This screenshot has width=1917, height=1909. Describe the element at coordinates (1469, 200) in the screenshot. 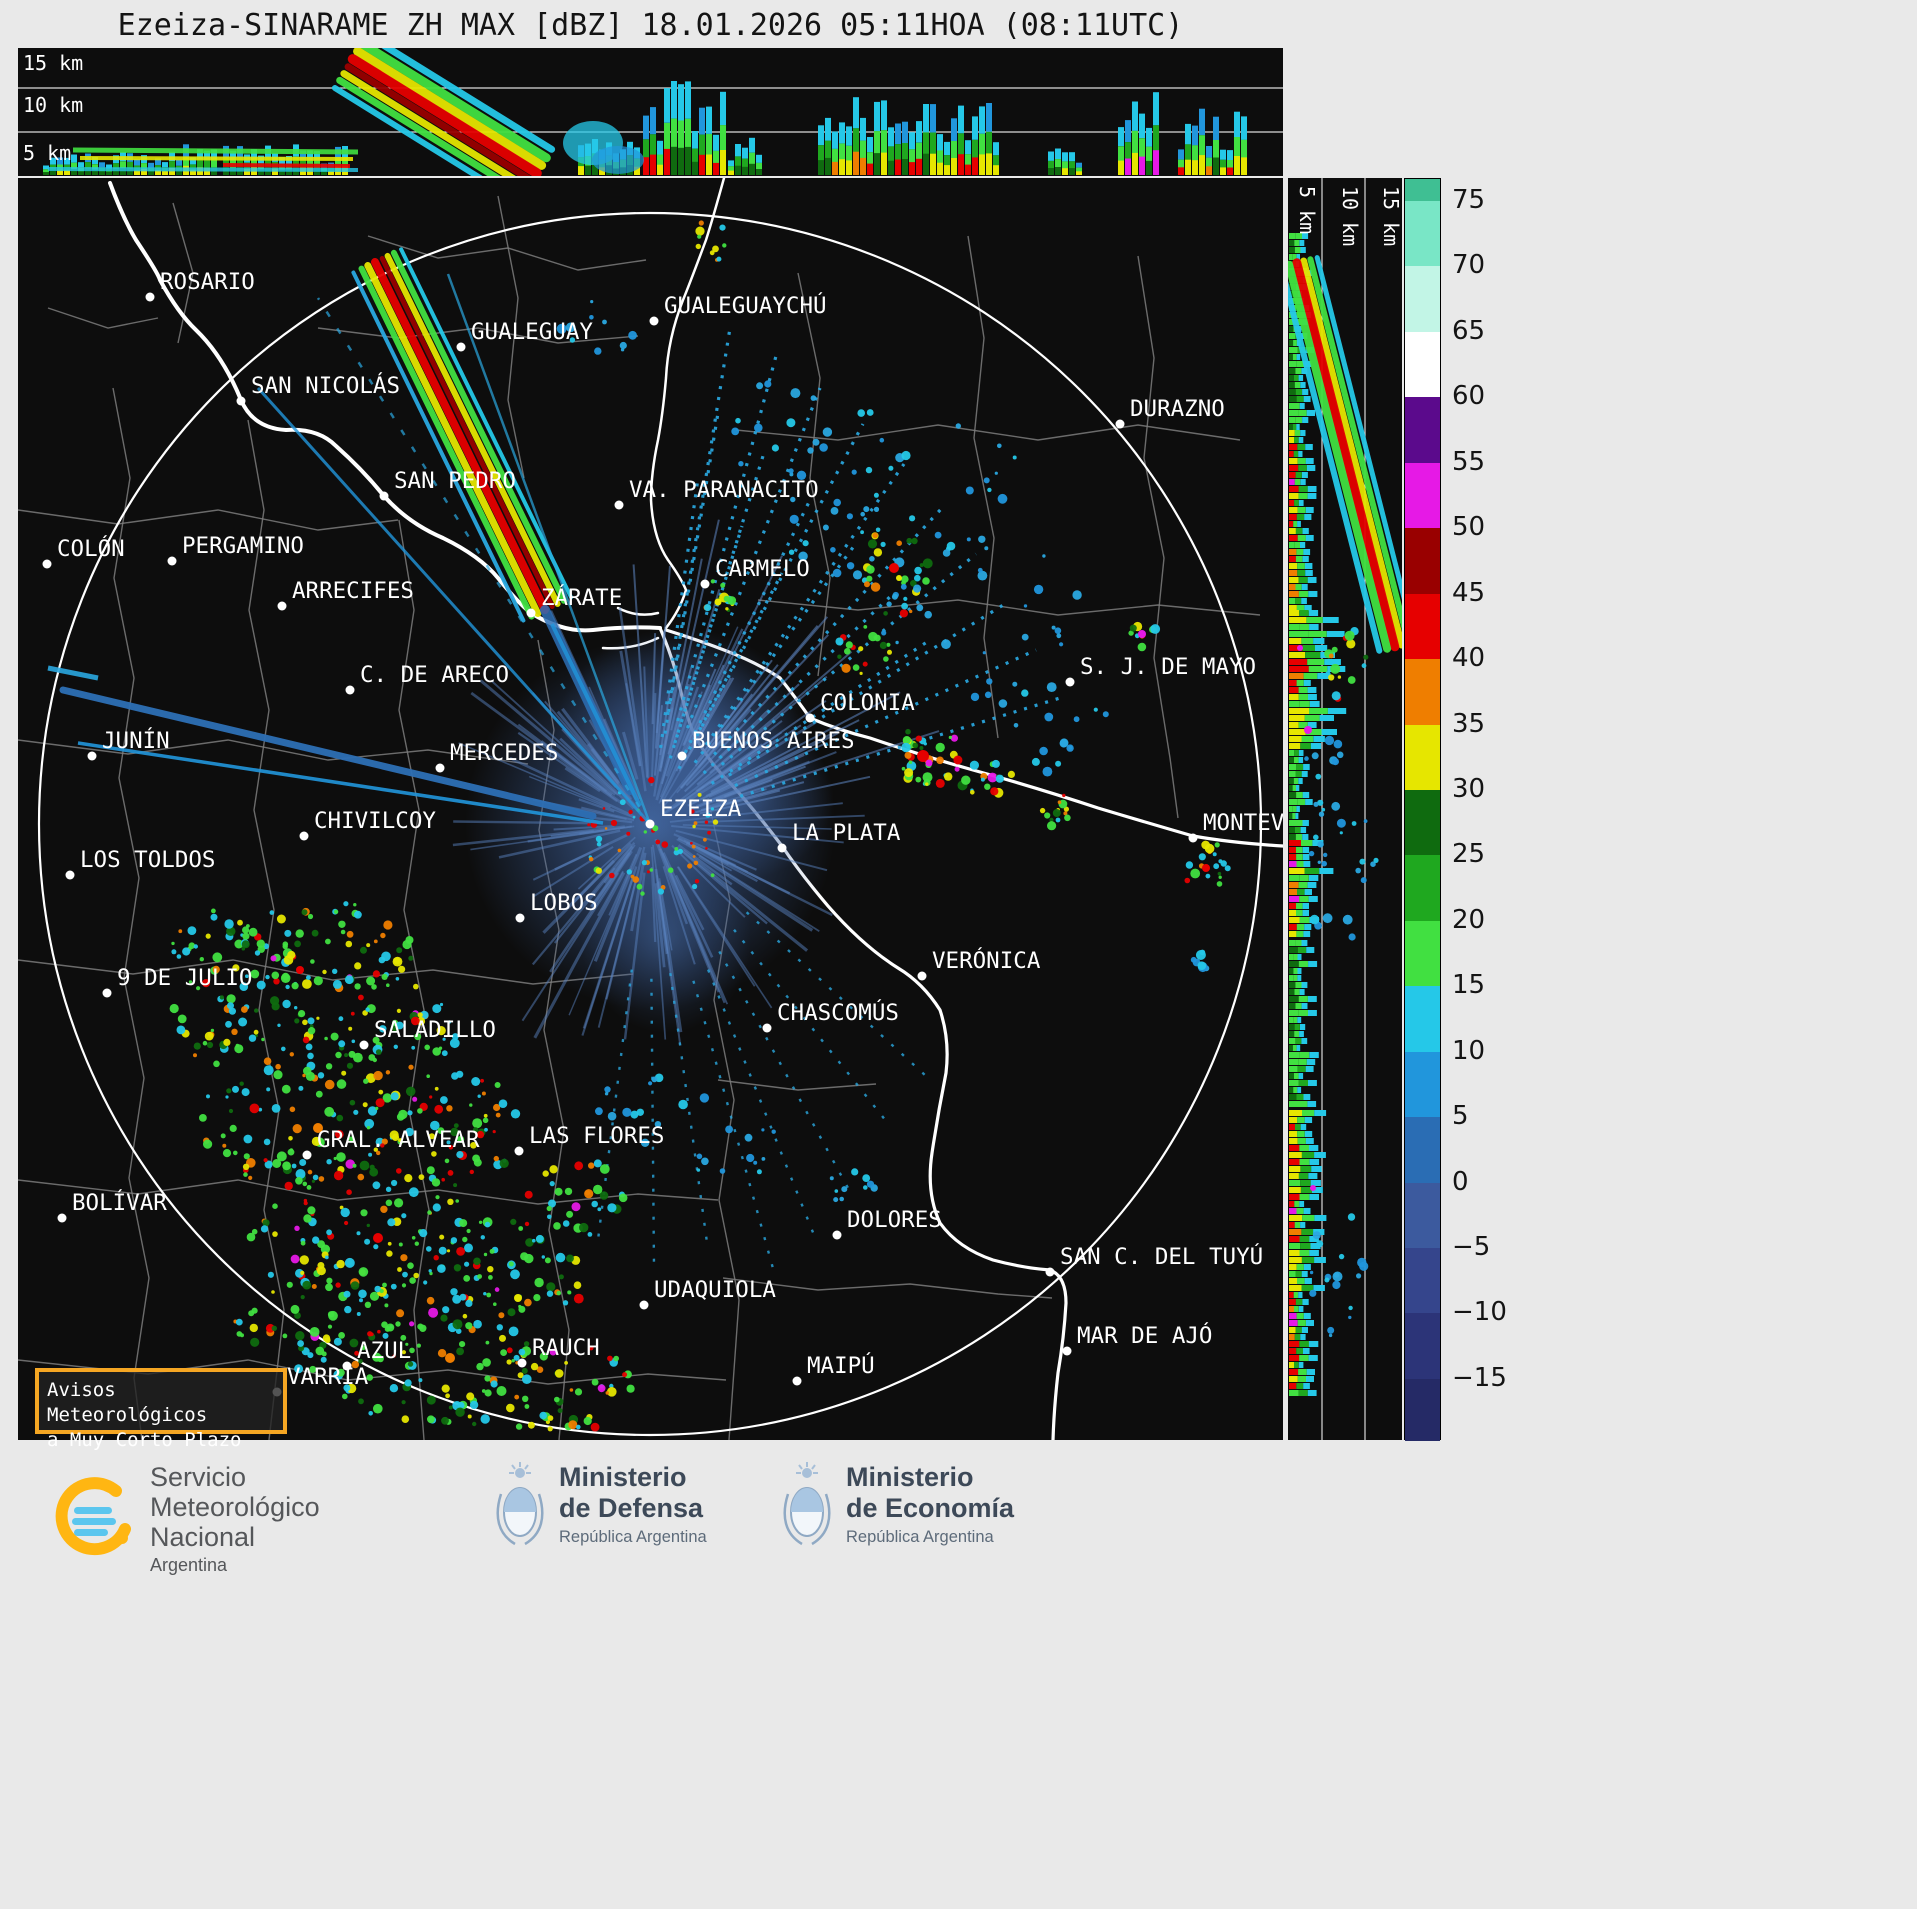

I see `colorbar-tick-label: 75` at that location.